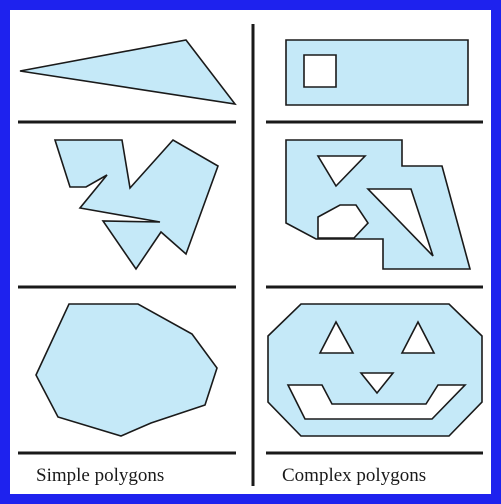 The width and height of the screenshot is (501, 504). What do you see at coordinates (100, 475) in the screenshot?
I see `caption-simple-polygons: Simple polygons` at bounding box center [100, 475].